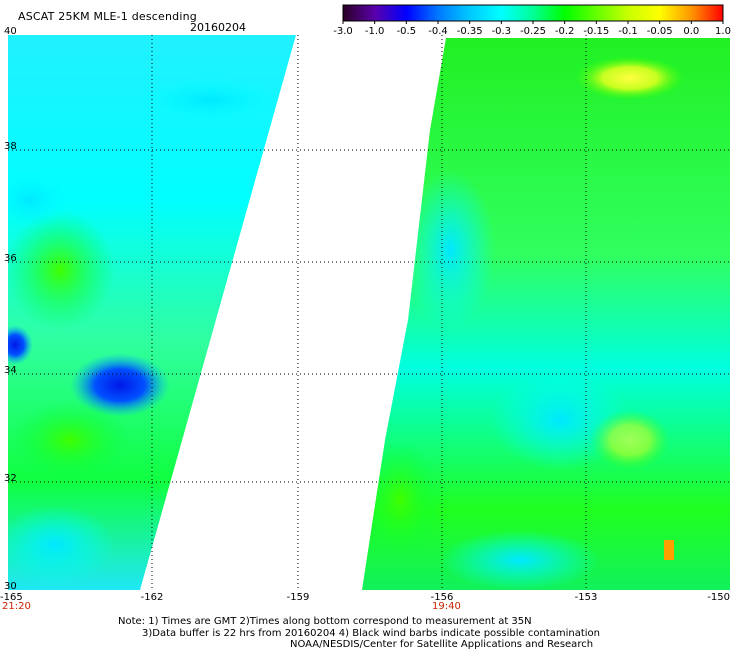 The width and height of the screenshot is (740, 650). What do you see at coordinates (442, 597) in the screenshot?
I see `lon-label: -156` at bounding box center [442, 597].